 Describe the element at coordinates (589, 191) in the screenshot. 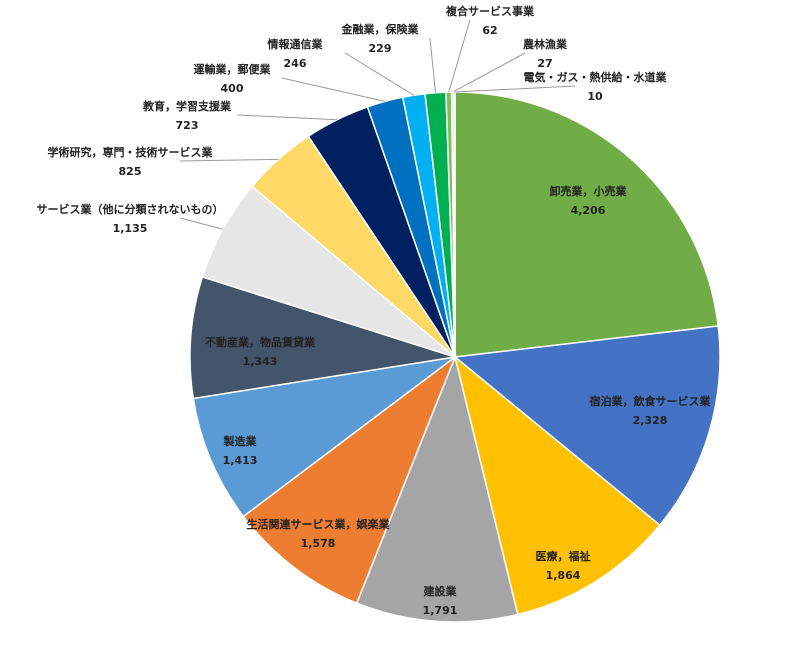

I see `slice-label: 卸売業，小売業` at that location.